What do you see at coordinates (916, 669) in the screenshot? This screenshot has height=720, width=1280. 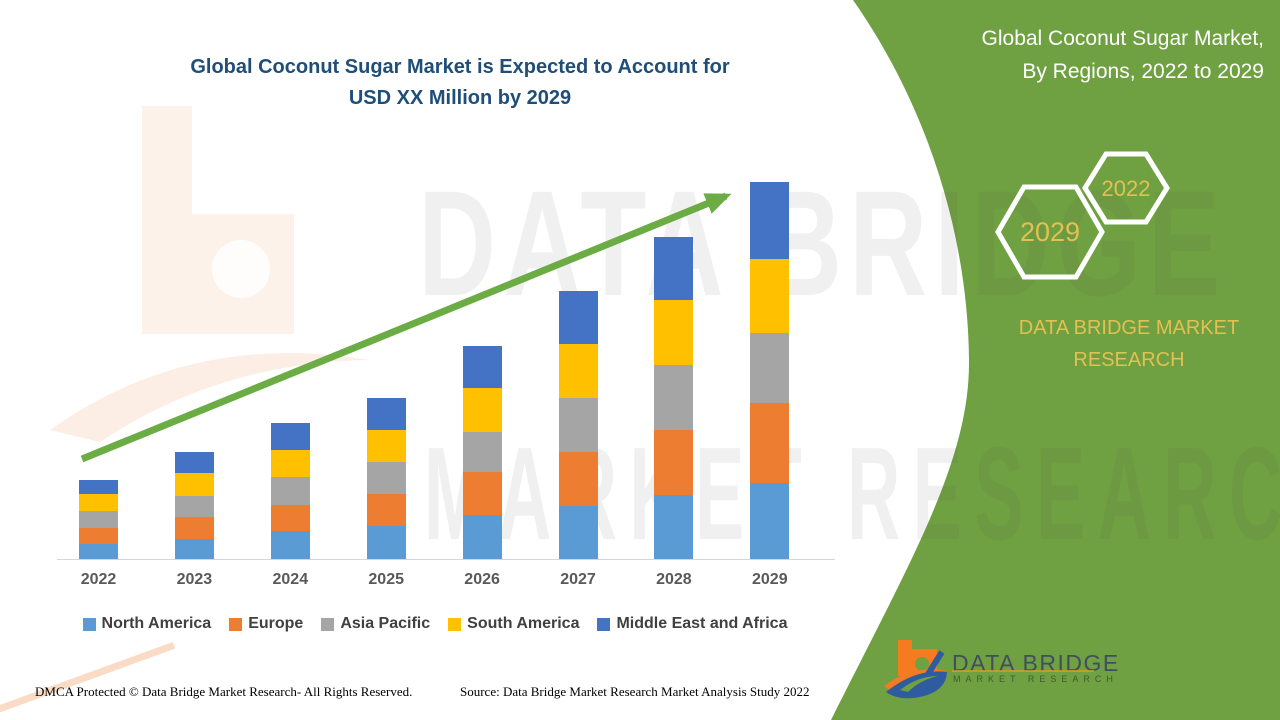 I see `databridge-logo-icon` at bounding box center [916, 669].